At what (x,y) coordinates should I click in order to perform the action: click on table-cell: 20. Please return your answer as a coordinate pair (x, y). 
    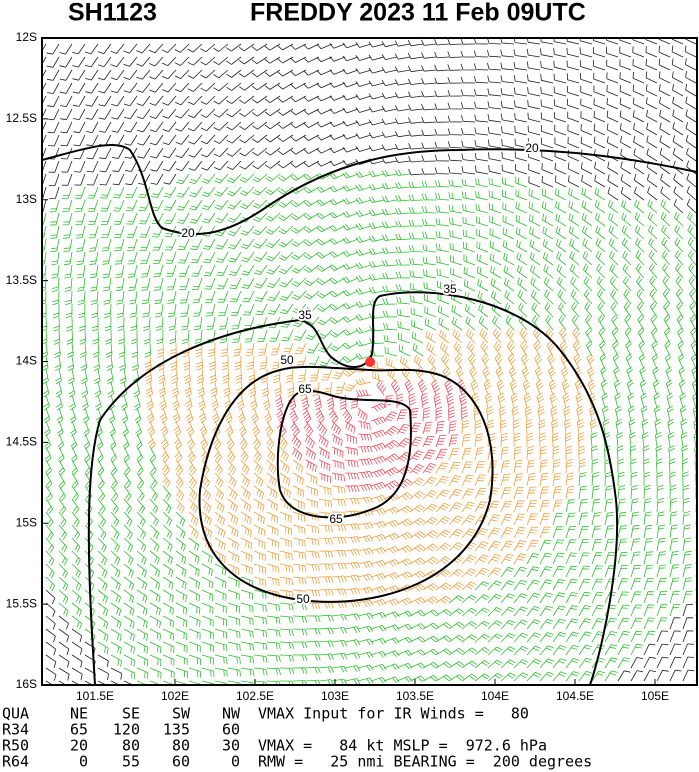
    Looking at the image, I should click on (79, 746).